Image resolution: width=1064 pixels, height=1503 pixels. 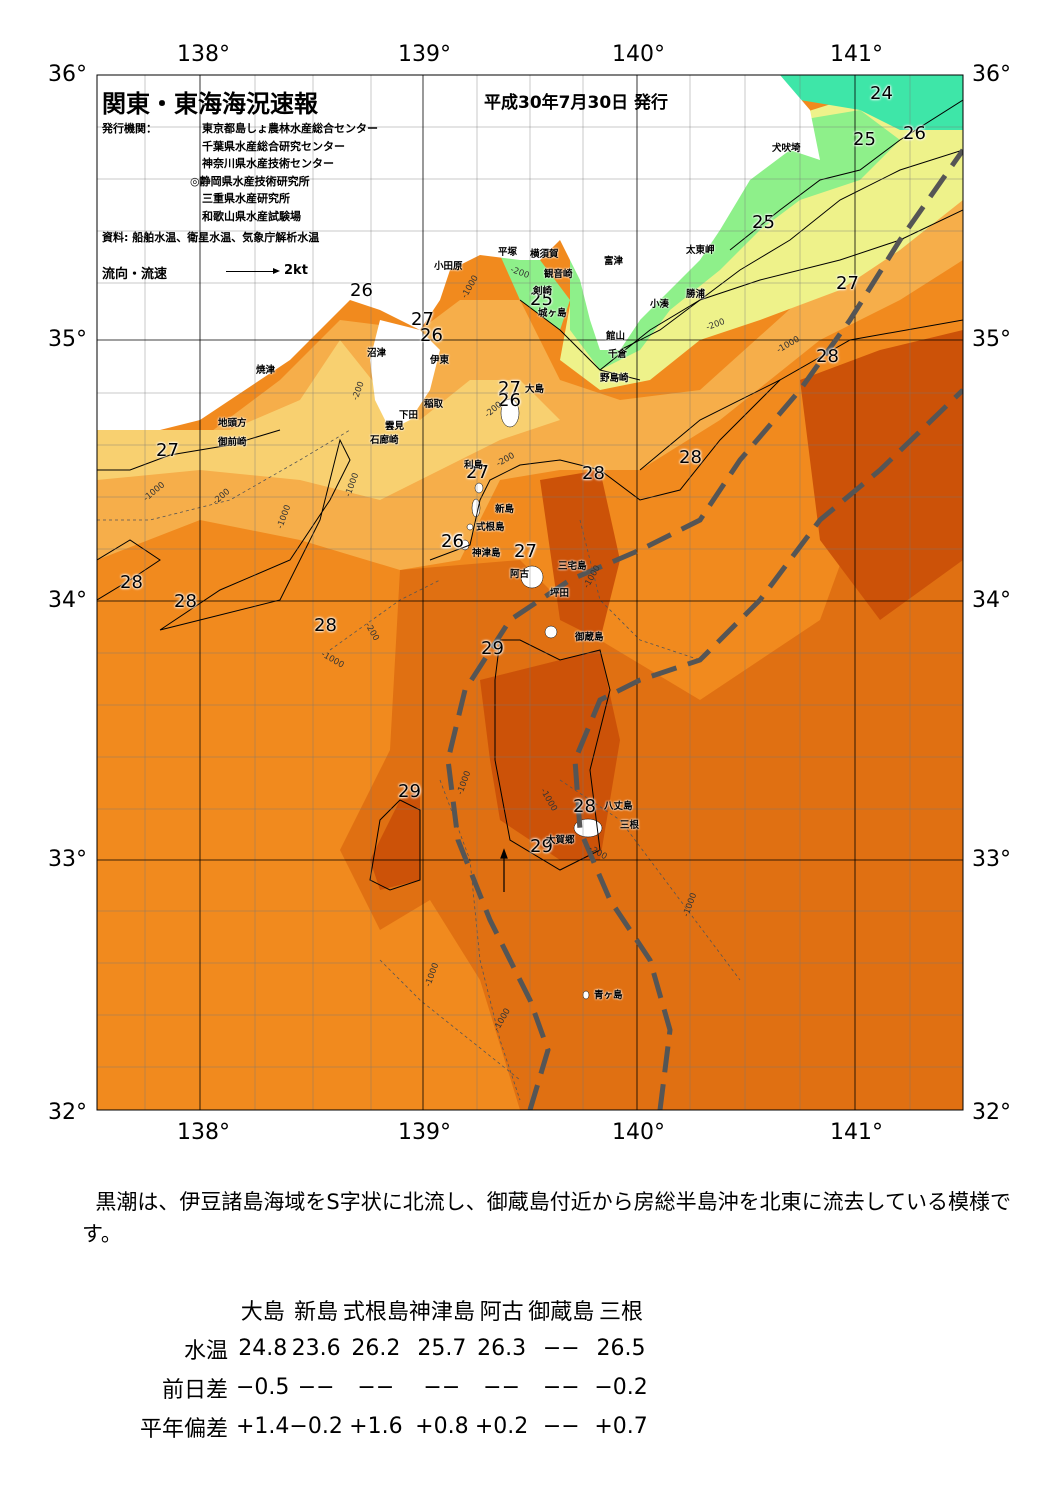 I want to click on isotherm-label: 24, so click(x=881, y=93).